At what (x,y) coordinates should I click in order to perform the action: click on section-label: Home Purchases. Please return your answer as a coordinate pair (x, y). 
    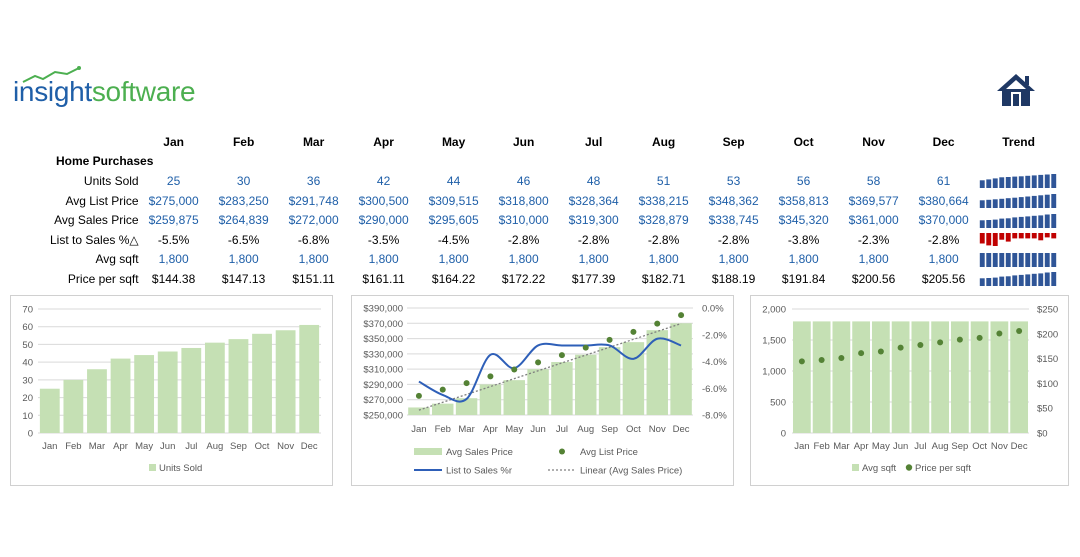
    Looking at the image, I should click on (105, 161).